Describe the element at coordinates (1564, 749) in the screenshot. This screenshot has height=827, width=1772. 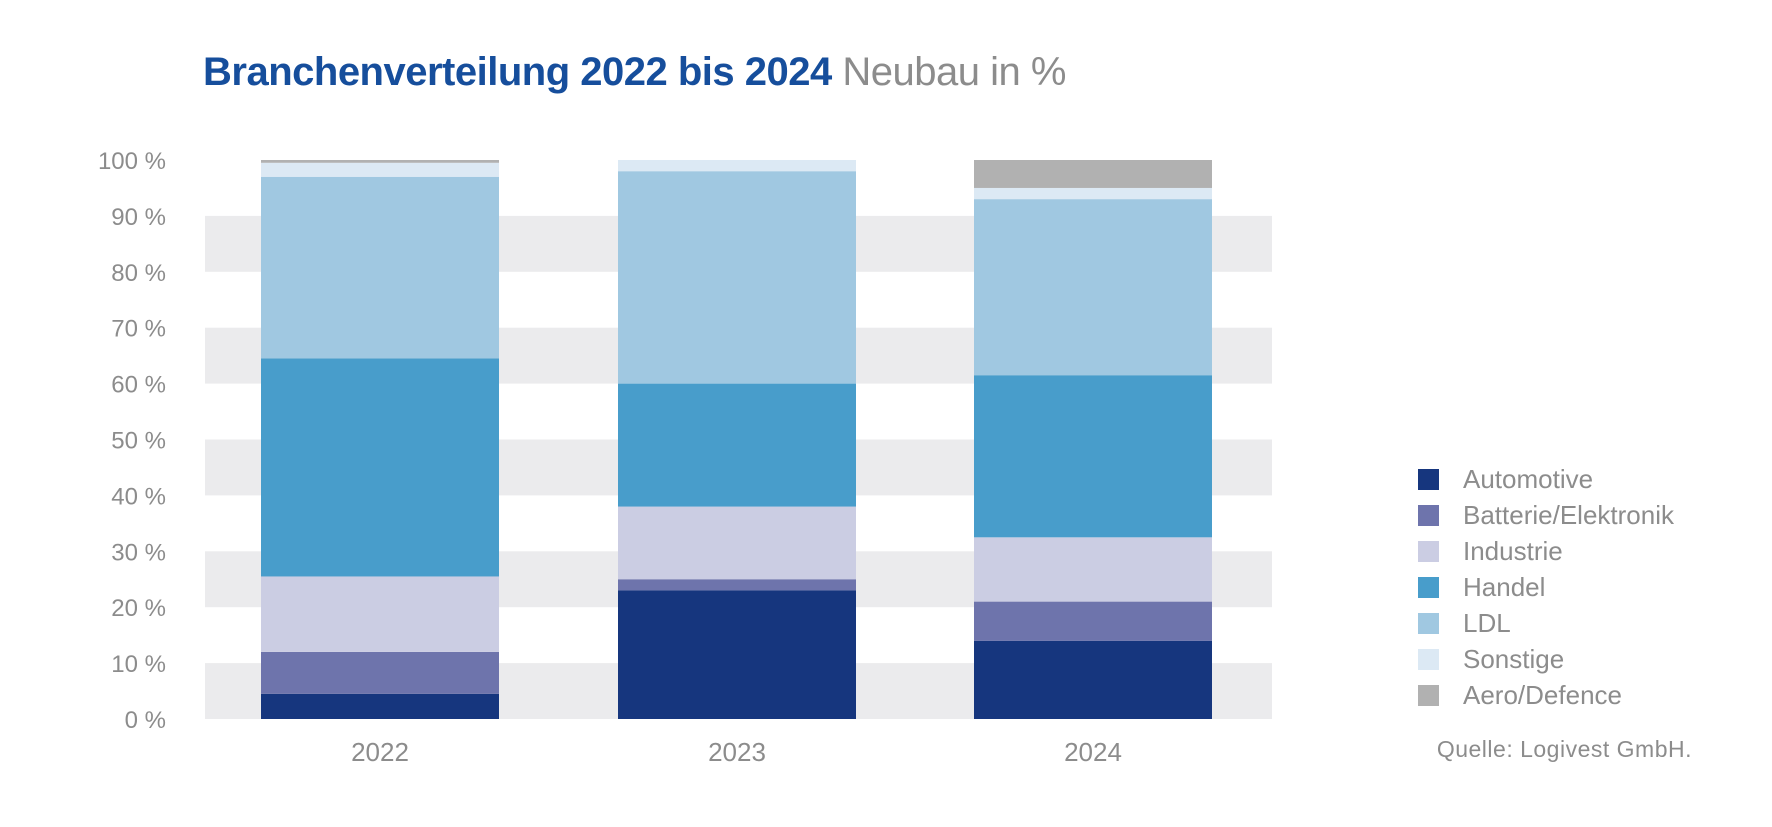
I see `source-note: Quelle: Logivest GmbH.` at that location.